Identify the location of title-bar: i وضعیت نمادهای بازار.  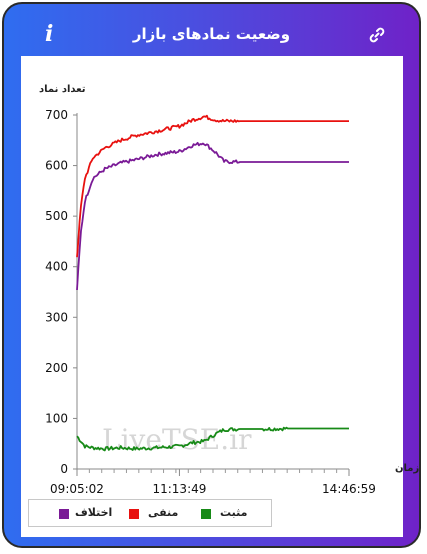
(211, 36).